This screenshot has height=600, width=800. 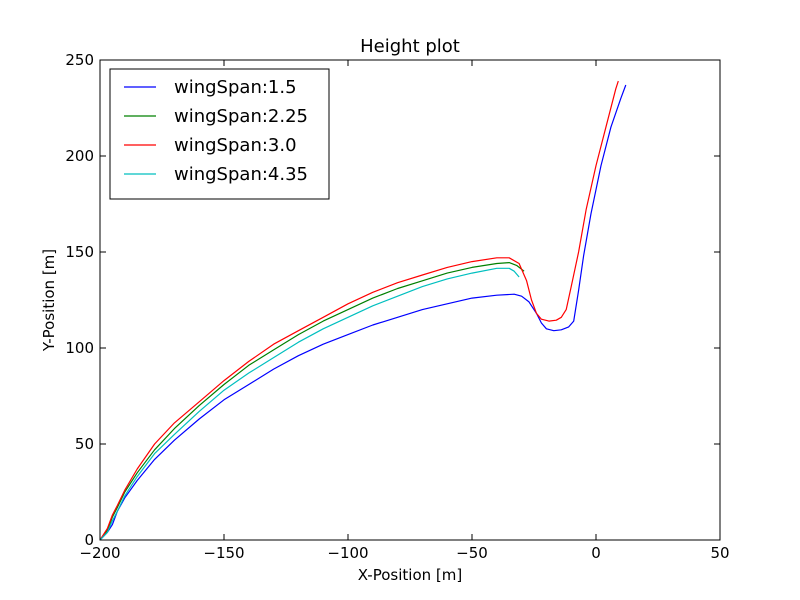 What do you see at coordinates (410, 575) in the screenshot?
I see `x-axis-label: X-Position [m]` at bounding box center [410, 575].